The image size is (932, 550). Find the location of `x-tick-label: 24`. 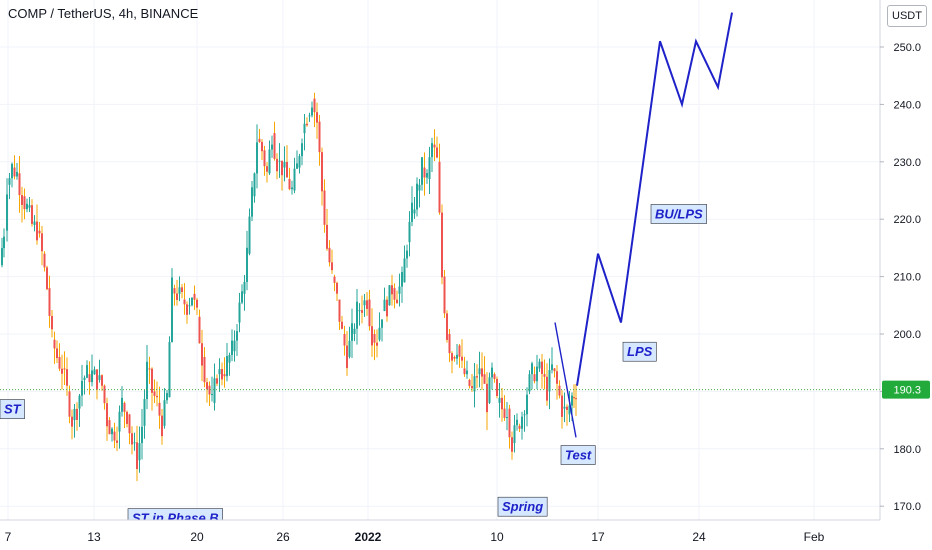

x-tick-label: 24 is located at coordinates (699, 537).